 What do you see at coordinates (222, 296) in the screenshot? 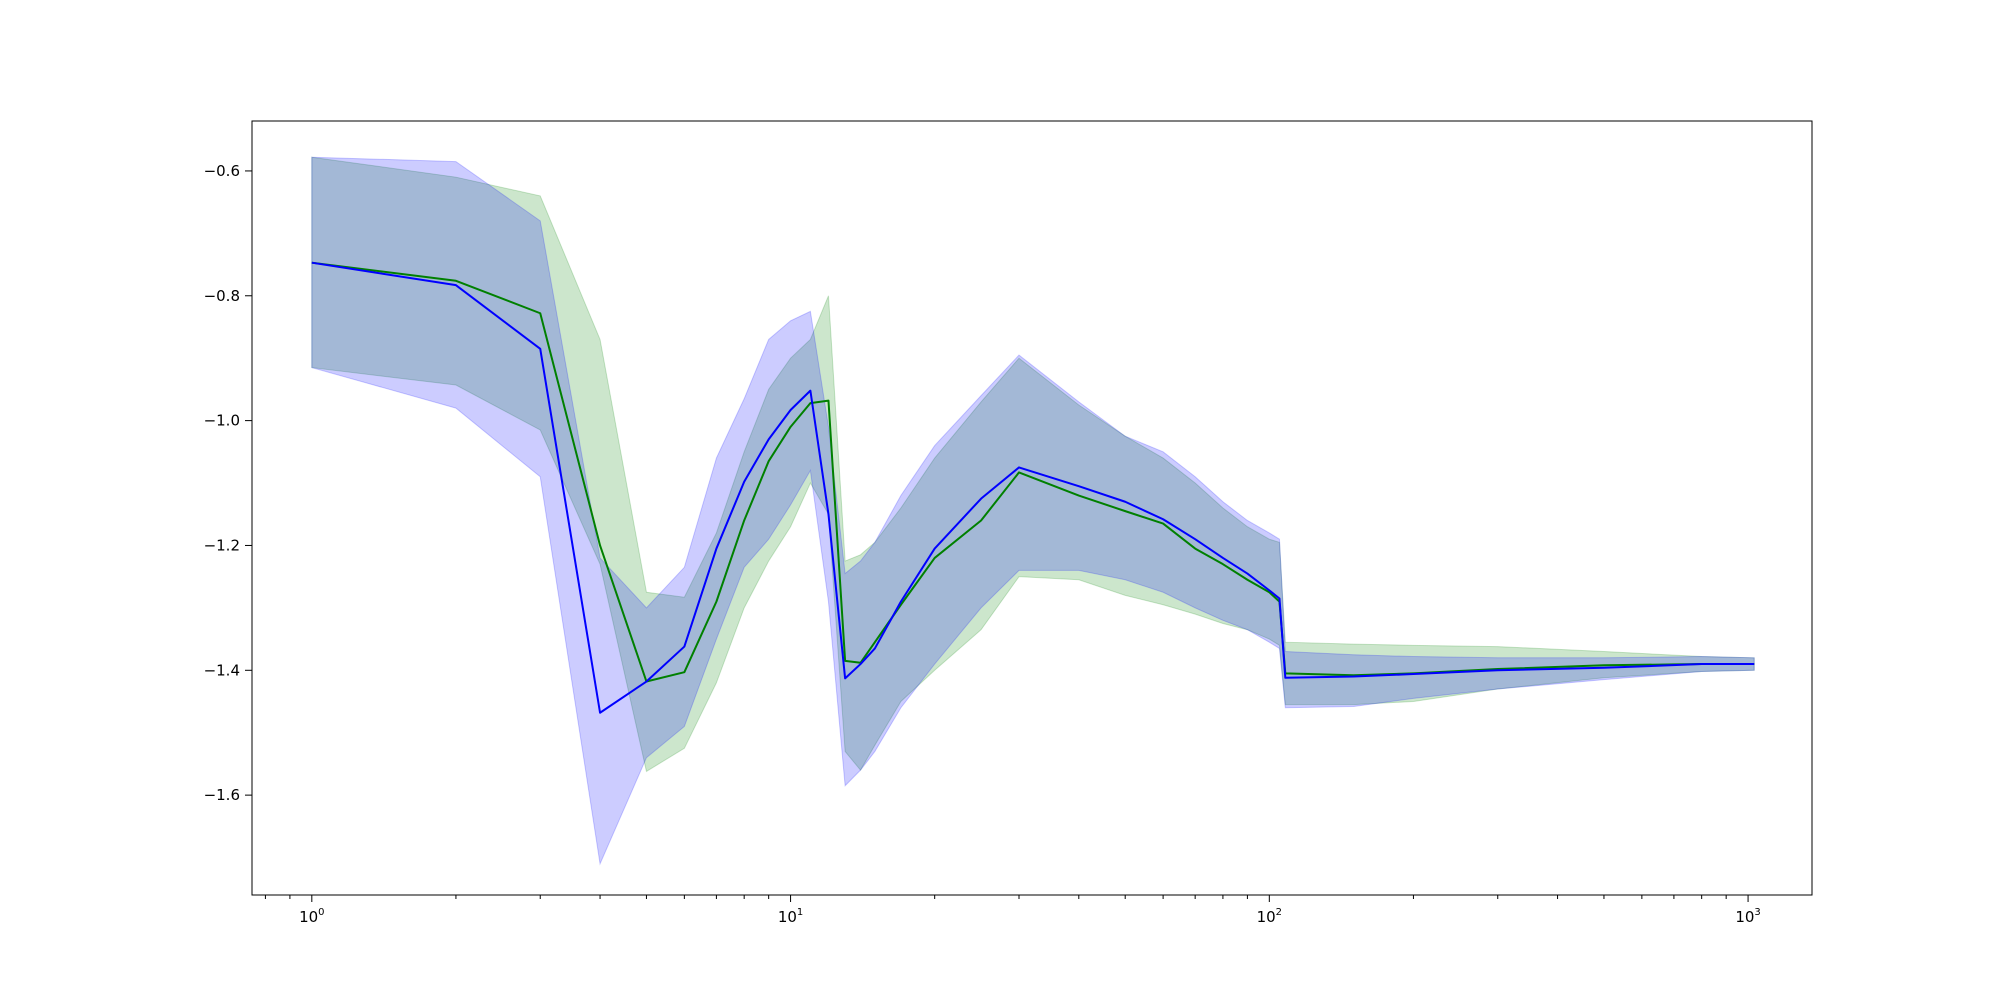
I see `y-tick-label: −0.8` at bounding box center [222, 296].